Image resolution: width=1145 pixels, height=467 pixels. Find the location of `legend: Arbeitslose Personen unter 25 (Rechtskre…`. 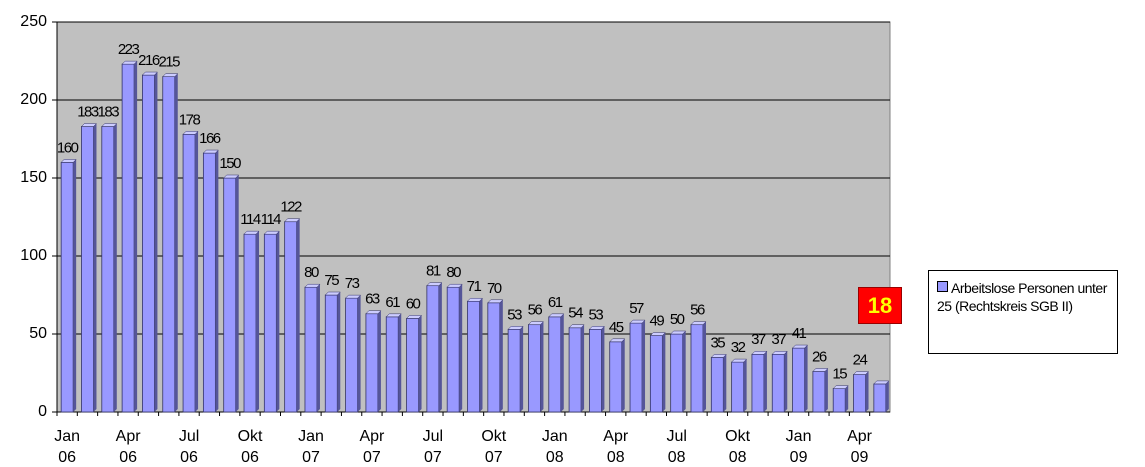

legend: Arbeitslose Personen unter 25 (Rechtskre… is located at coordinates (1023, 312).